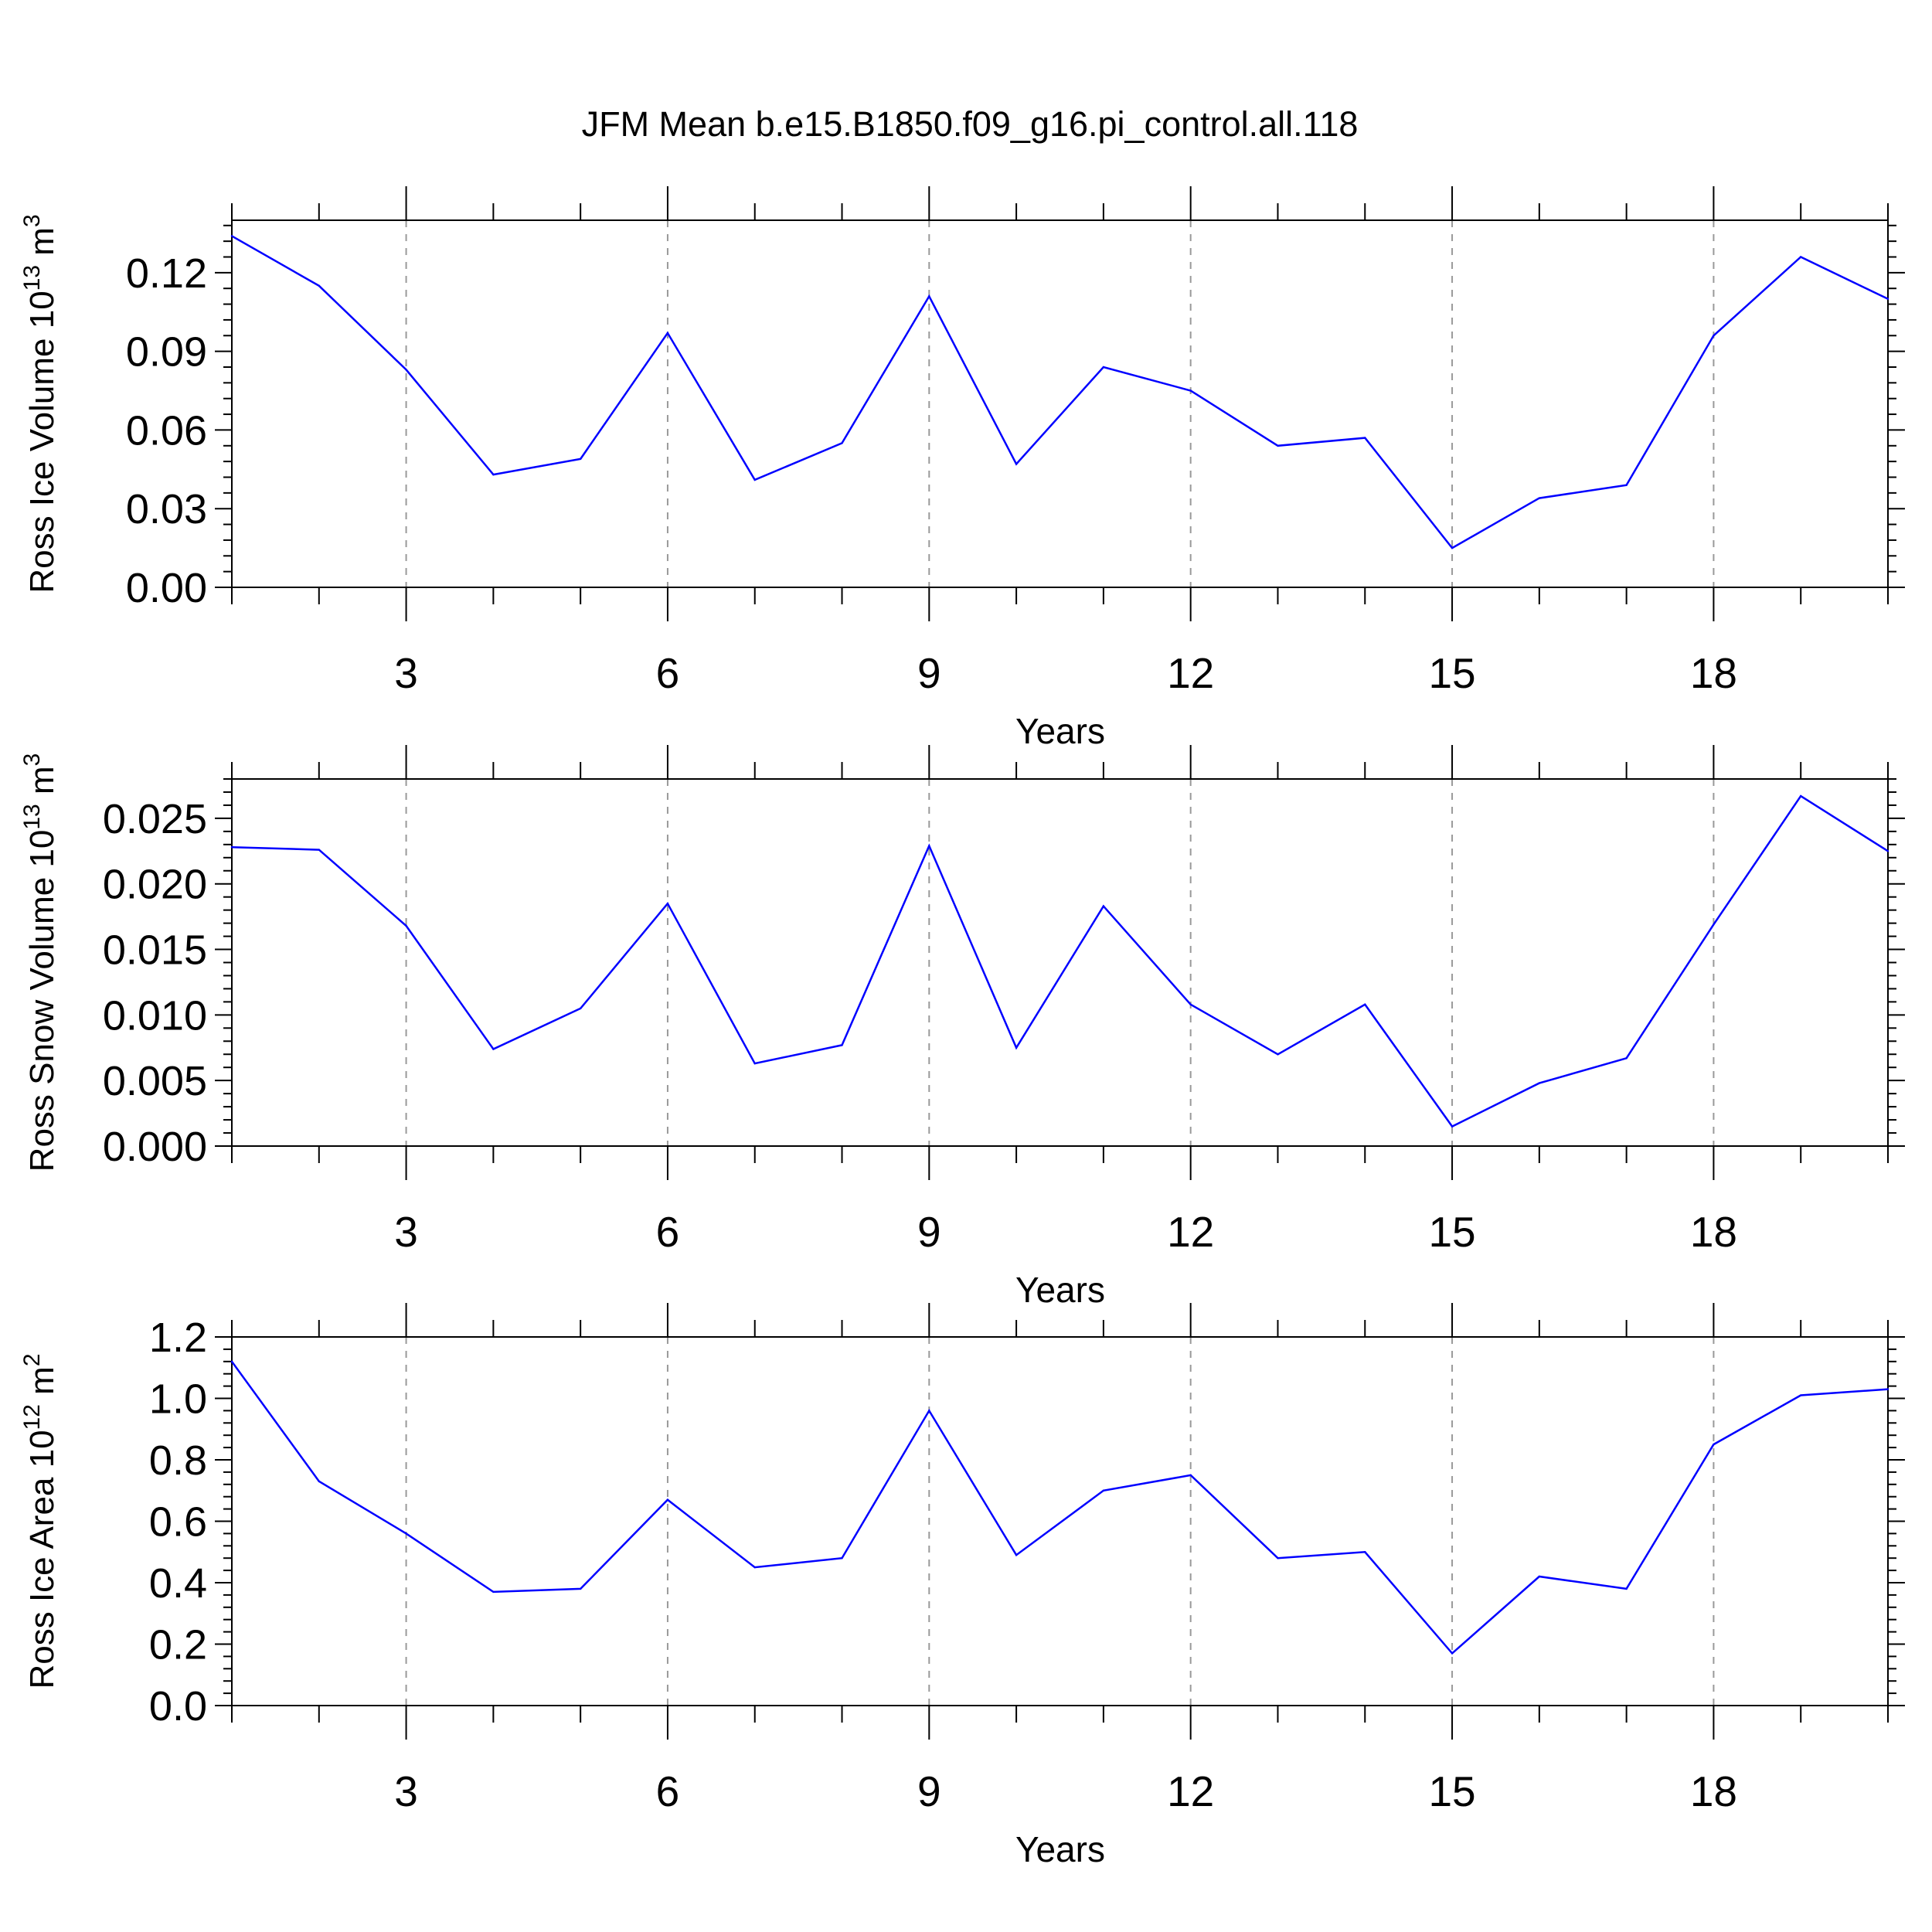 The image size is (1932, 1932). I want to click on y-tick-label: 1.0, so click(178, 1399).